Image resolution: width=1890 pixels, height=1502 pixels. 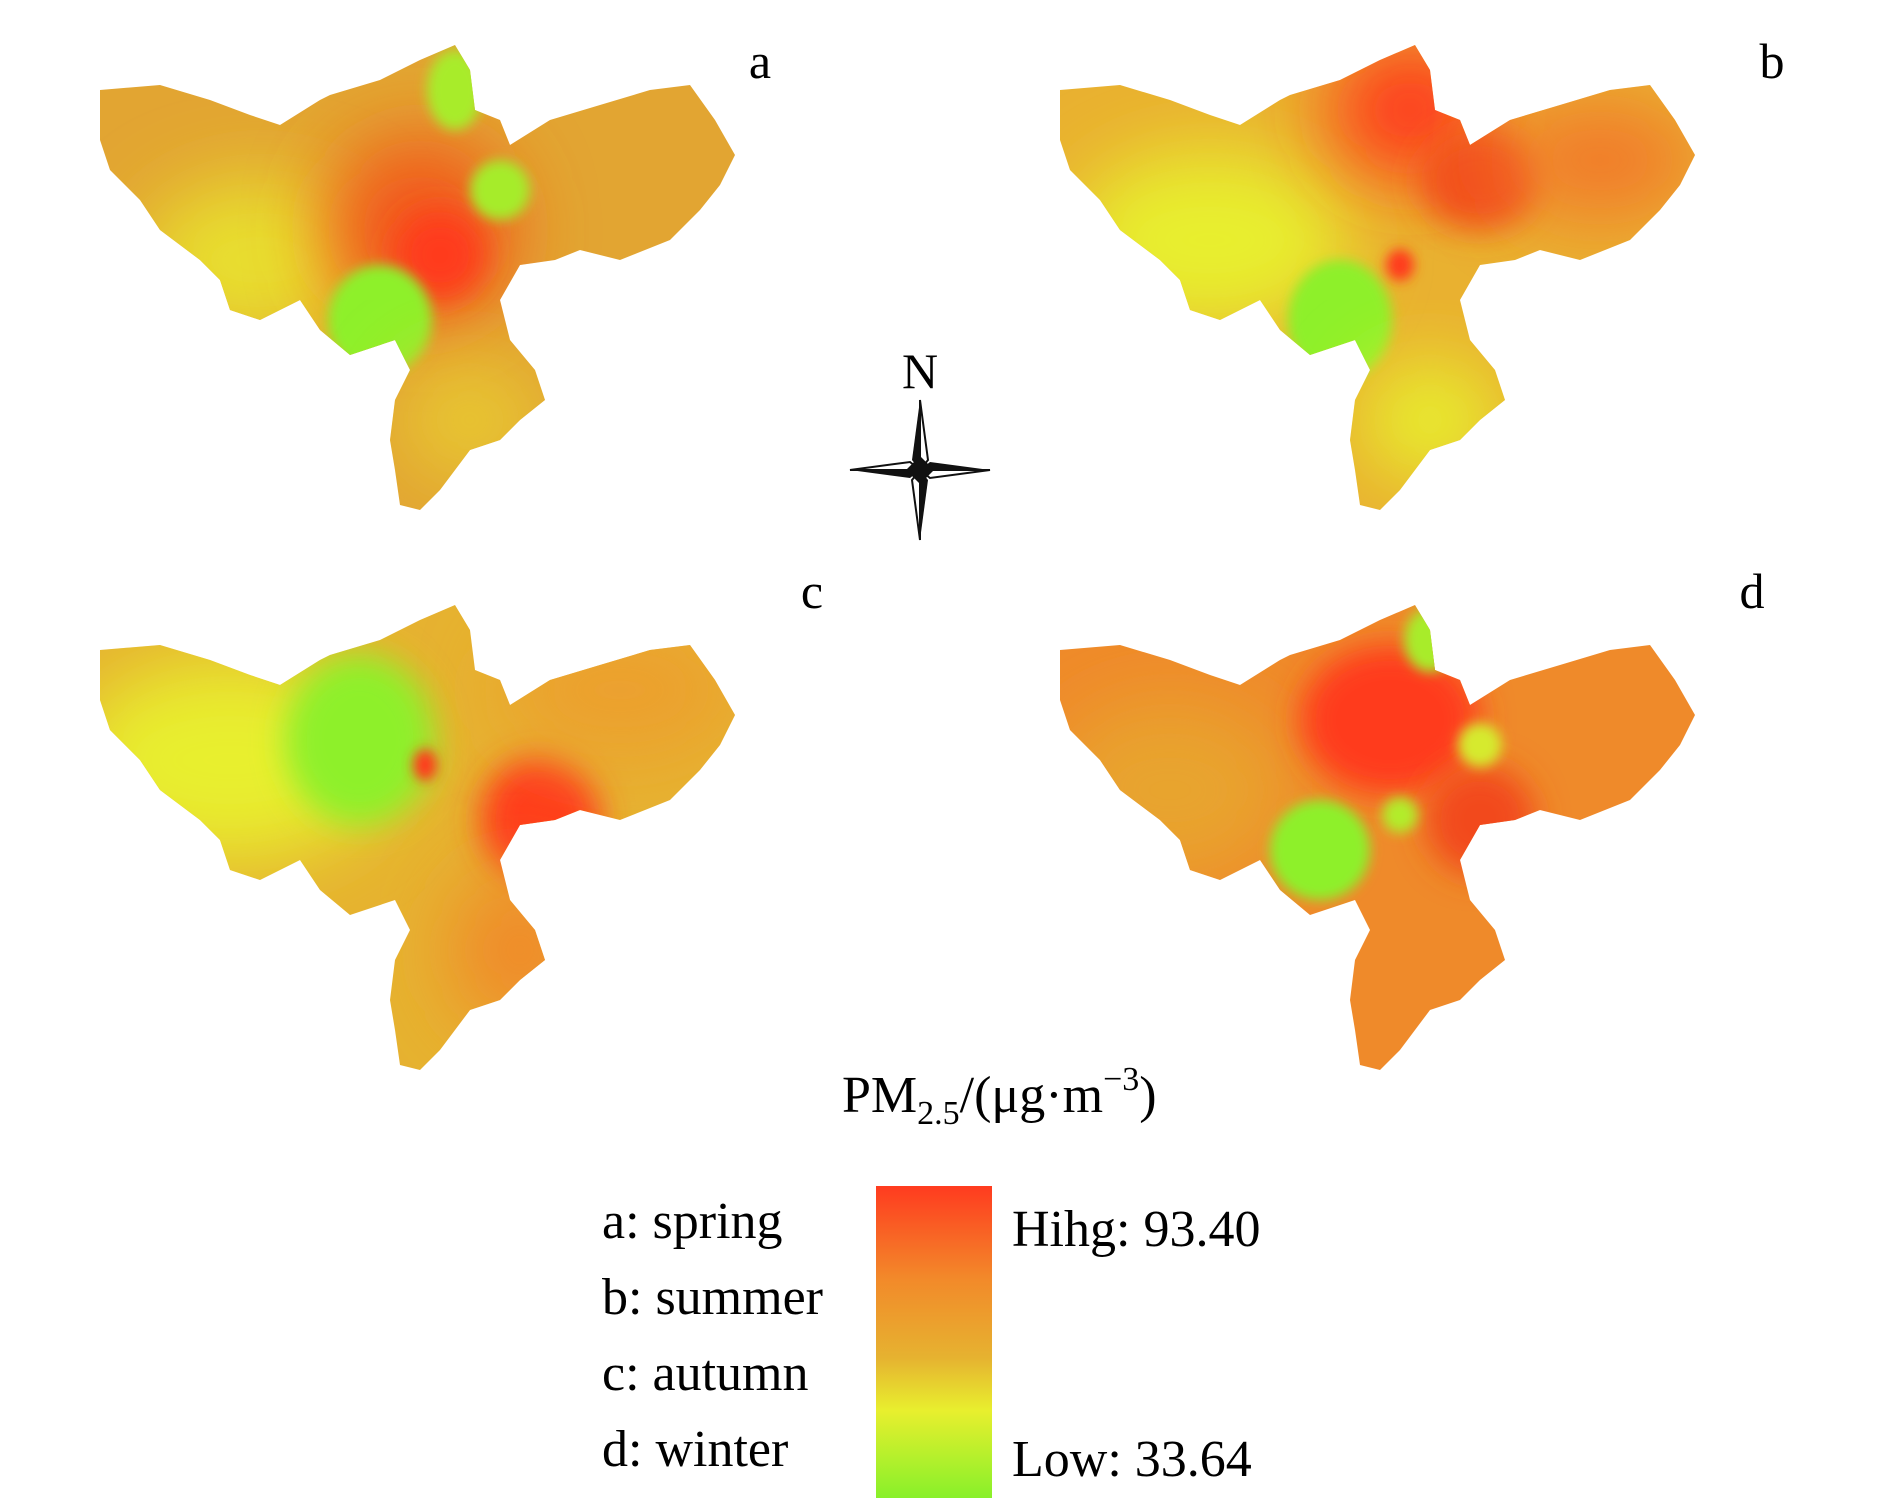 I want to click on legend-high-label: Hihg: 93.40, so click(x=1136, y=1229).